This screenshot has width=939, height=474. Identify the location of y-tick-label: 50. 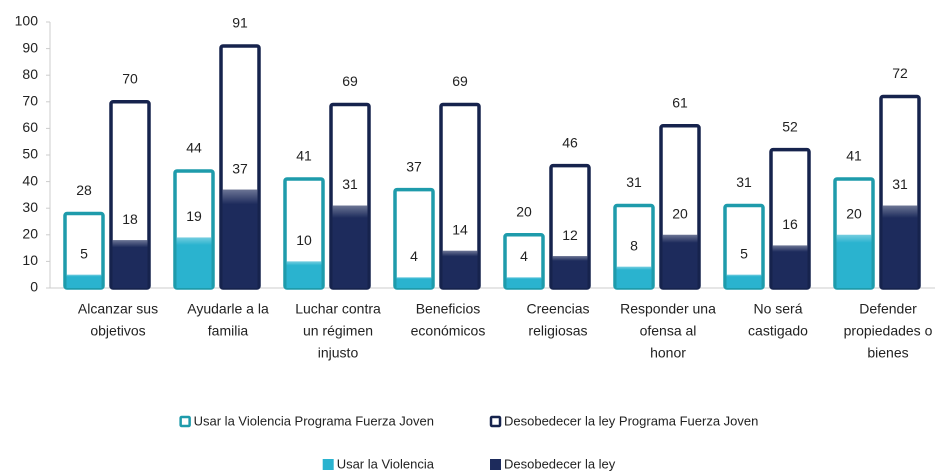
(30, 154).